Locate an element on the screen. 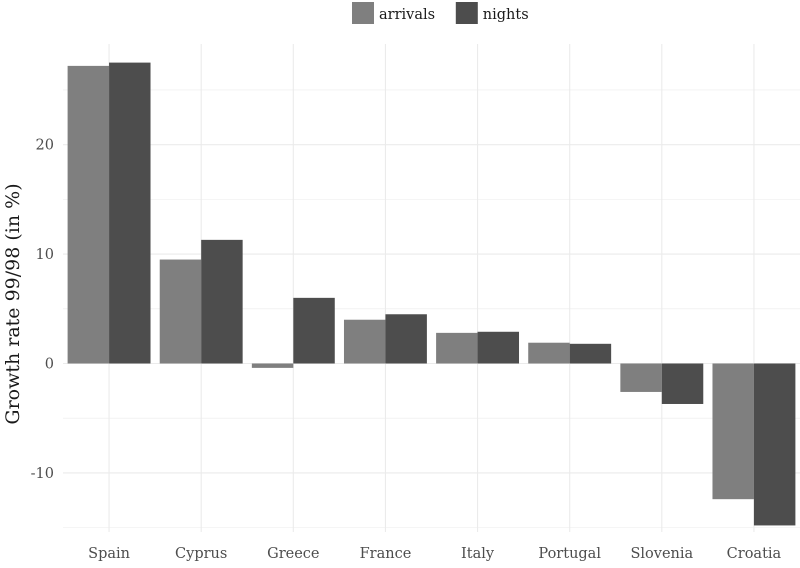 This screenshot has height=568, width=800. bar-arrivals-cyprus is located at coordinates (180, 311).